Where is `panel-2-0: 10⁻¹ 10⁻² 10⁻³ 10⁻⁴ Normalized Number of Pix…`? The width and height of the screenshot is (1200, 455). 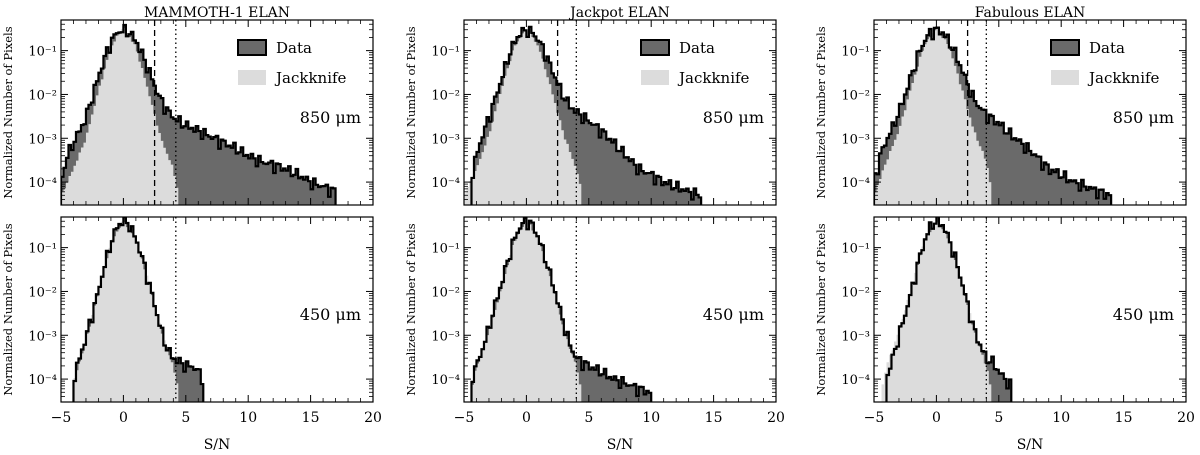 panel-2-0: 10⁻¹ 10⁻² 10⁻³ 10⁻⁴ Normalized Number of Pix… is located at coordinates (1000, 112).